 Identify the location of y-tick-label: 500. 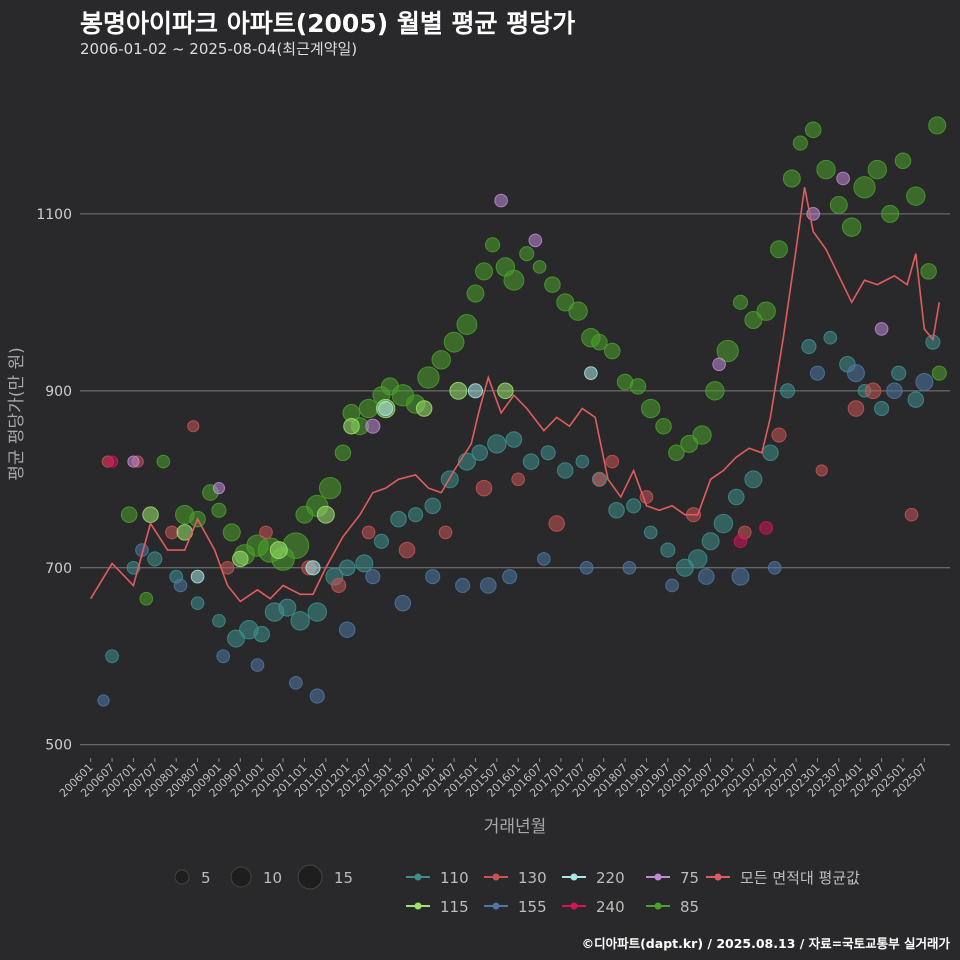
(58, 746).